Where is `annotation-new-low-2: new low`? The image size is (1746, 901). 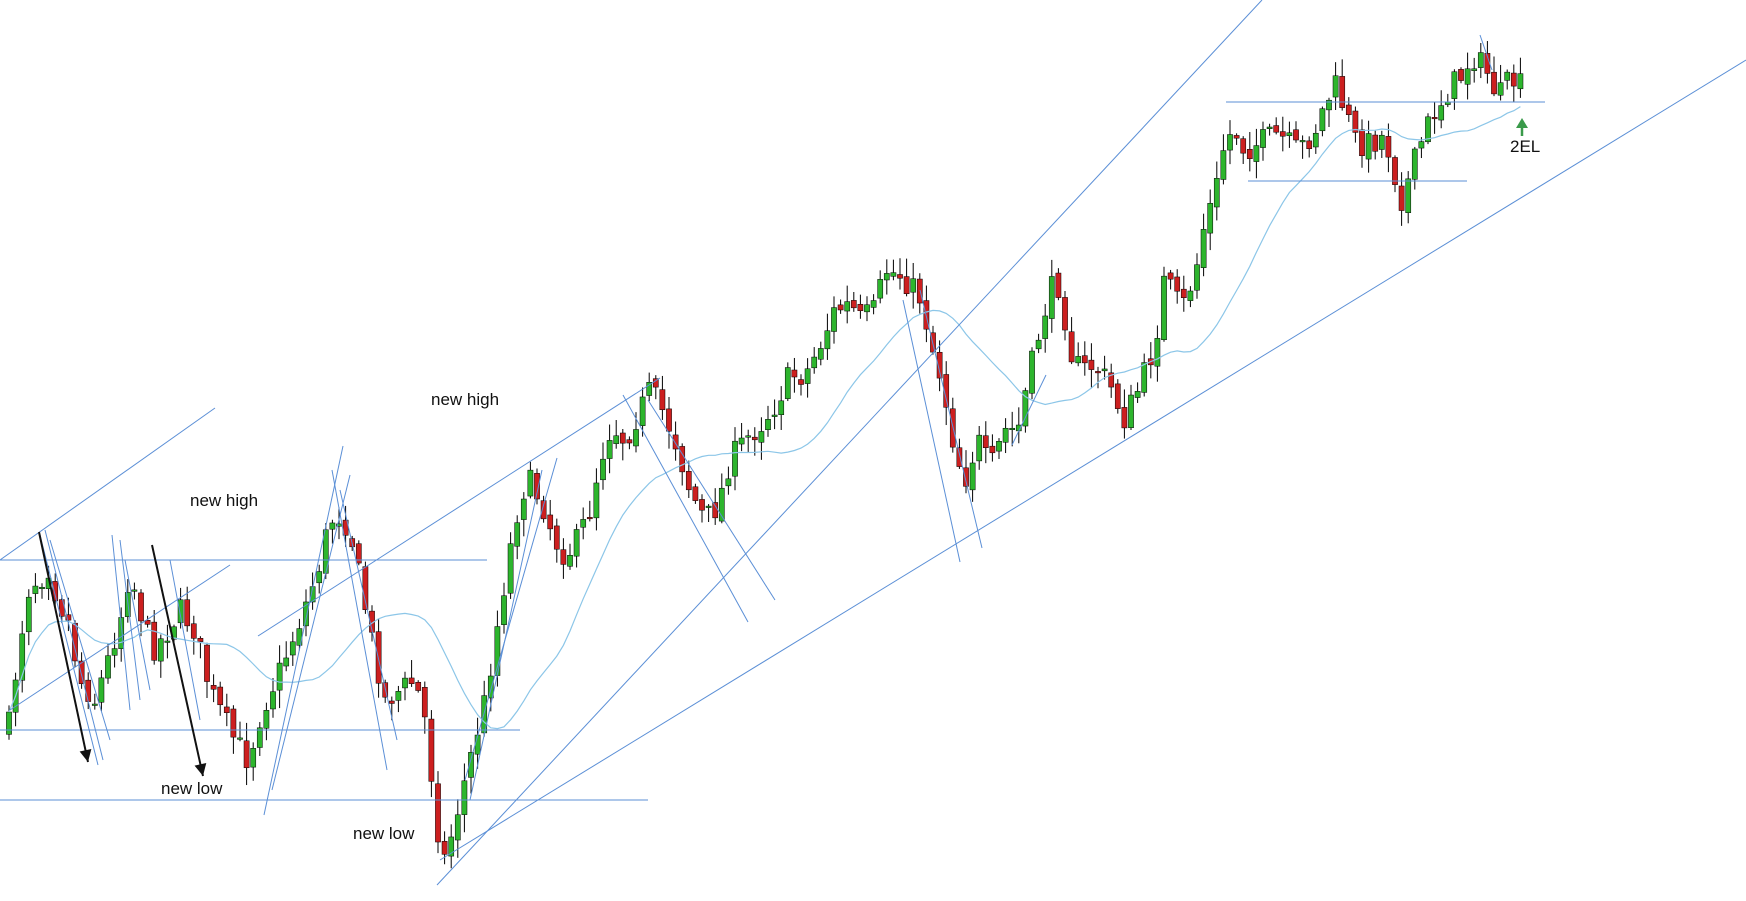 annotation-new-low-2: new low is located at coordinates (384, 833).